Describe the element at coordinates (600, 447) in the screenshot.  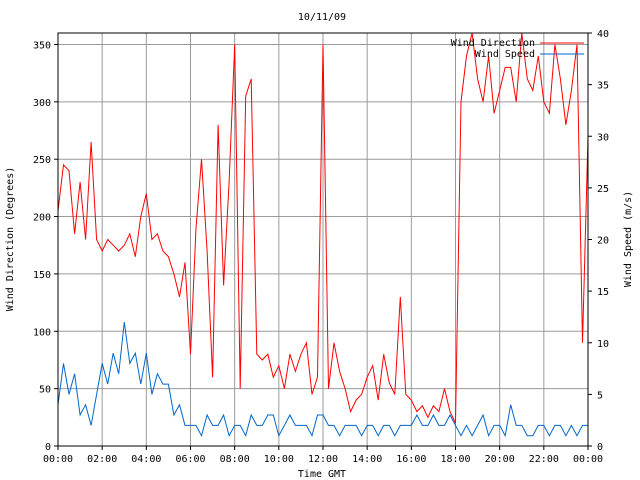
I see `y2-tick-label: 0` at that location.